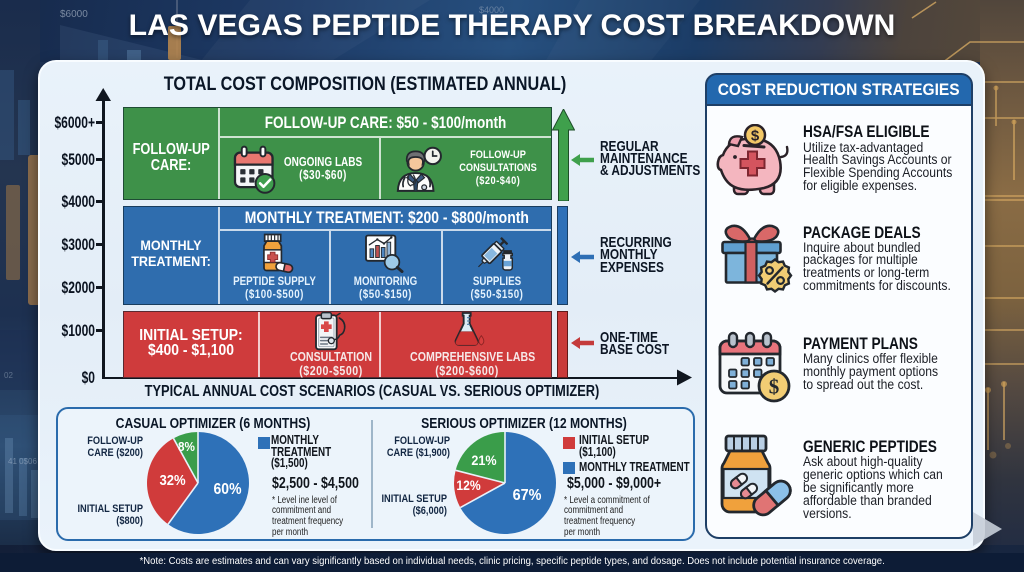 The image size is (1024, 572). Describe the element at coordinates (22, 461) in the screenshot. I see `svg-text: 41 0$06` at that location.